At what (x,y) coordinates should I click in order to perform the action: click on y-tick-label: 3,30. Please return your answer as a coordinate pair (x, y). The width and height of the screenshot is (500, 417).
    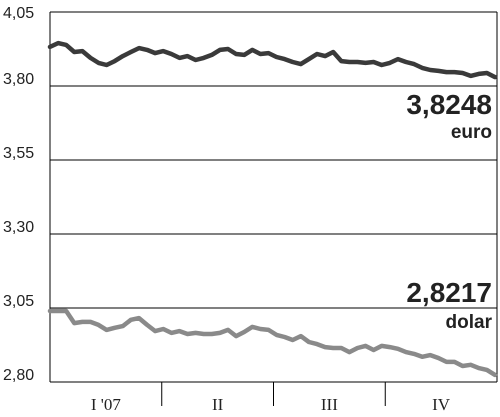
    Looking at the image, I should click on (18, 227).